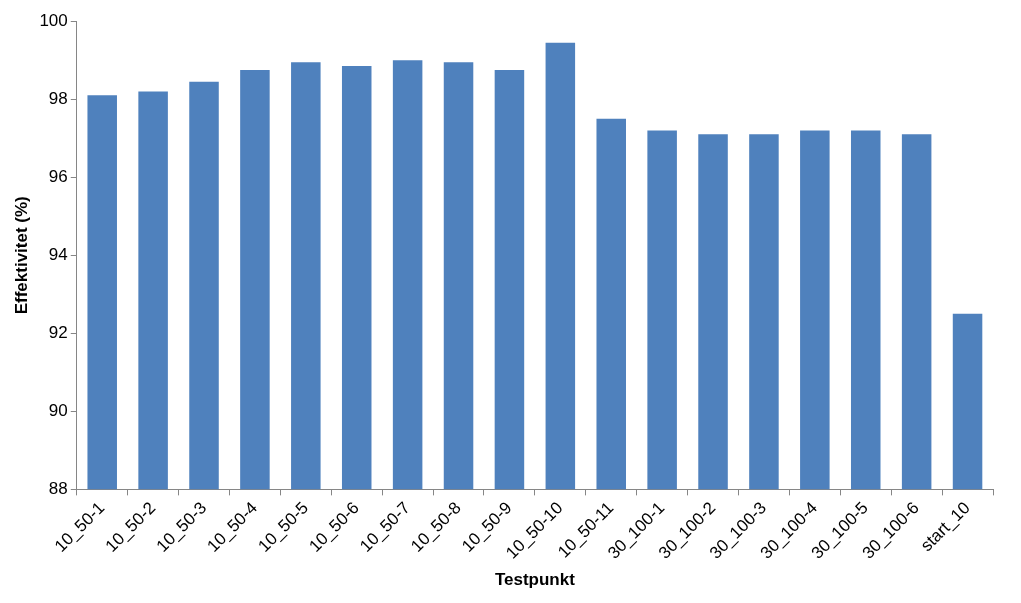 This screenshot has width=1021, height=603. I want to click on y-axis-title: Effektivitet (%), so click(21, 255).